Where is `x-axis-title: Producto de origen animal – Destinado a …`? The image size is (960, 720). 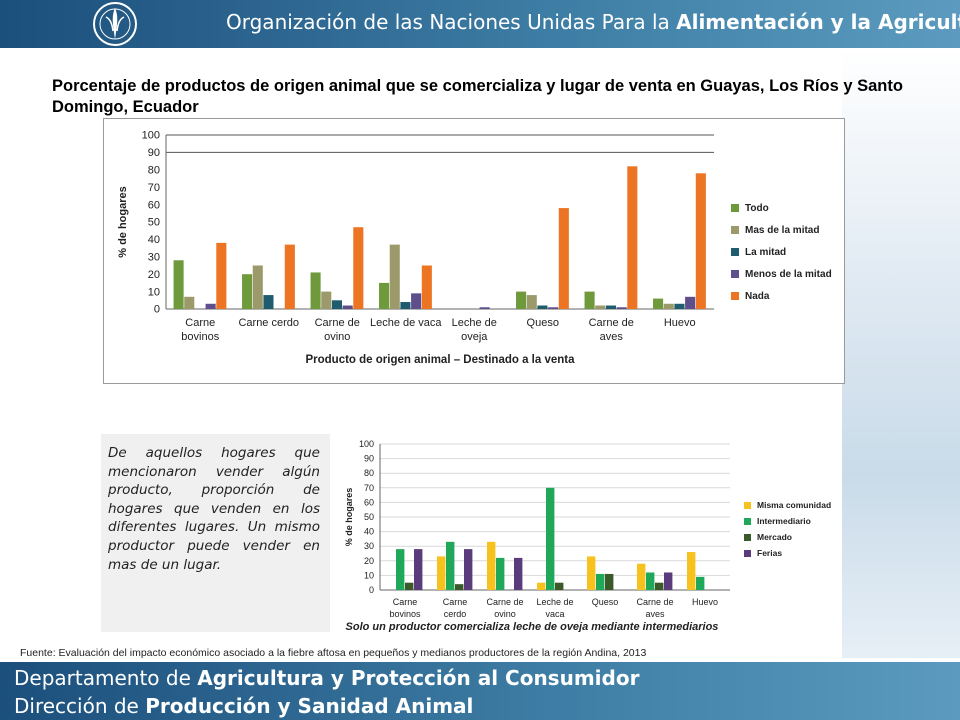
x-axis-title: Producto de origen animal – Destinado a … is located at coordinates (440, 360).